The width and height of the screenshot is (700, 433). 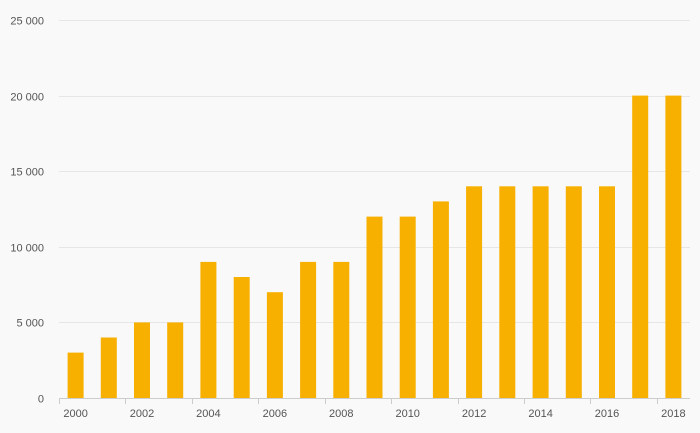 I want to click on bar-2015, so click(x=573, y=292).